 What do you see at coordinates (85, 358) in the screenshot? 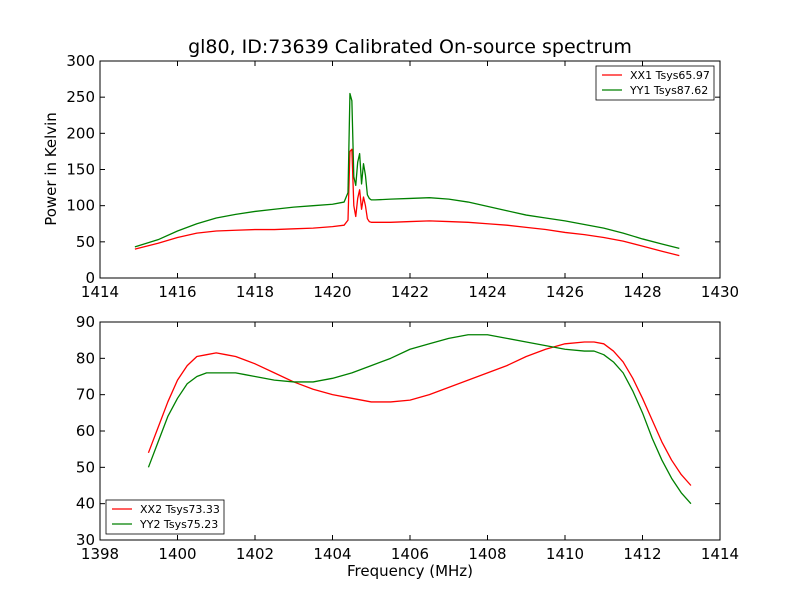
I see `y-tick-label: 80` at bounding box center [85, 358].